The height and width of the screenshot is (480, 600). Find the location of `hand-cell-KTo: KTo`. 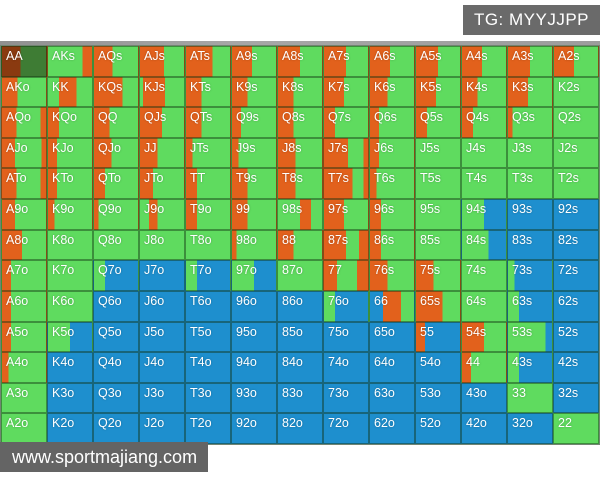

hand-cell-KTo: KTo is located at coordinates (70, 184).